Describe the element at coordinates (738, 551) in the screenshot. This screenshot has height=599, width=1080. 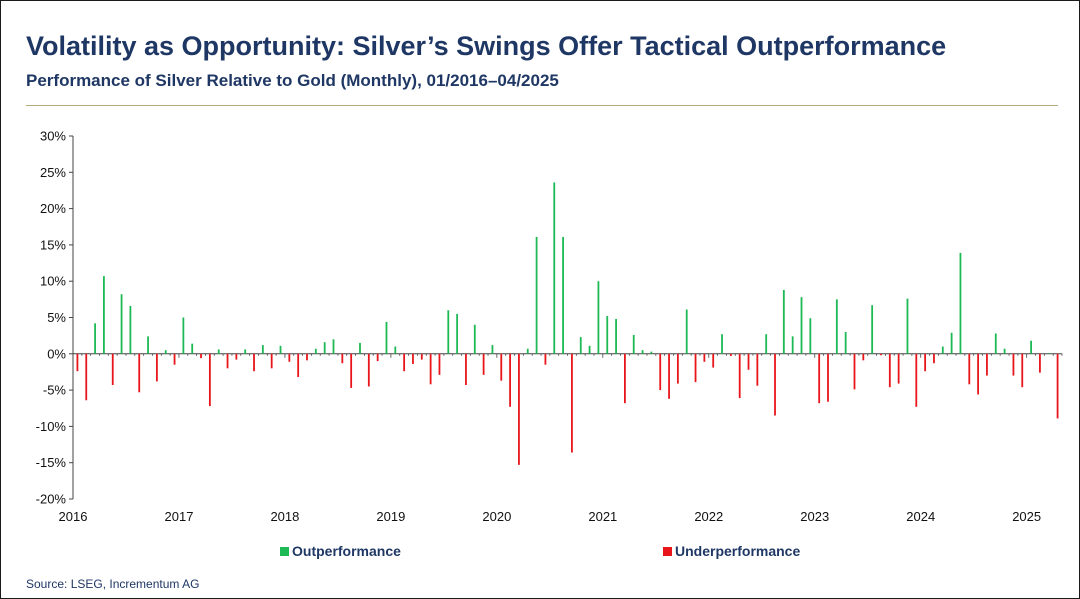
I see `legend-label-underperformance: Underperformance` at that location.